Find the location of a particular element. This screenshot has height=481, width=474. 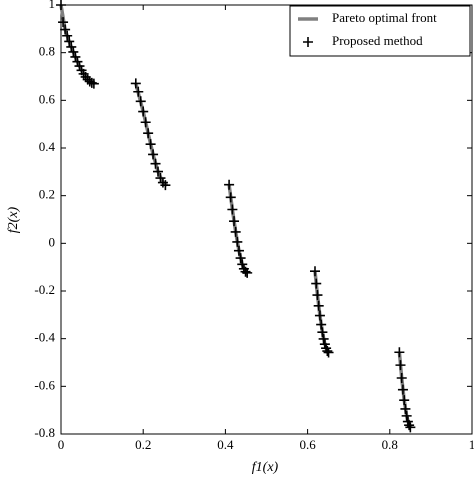

x-tick-label: 0.8 is located at coordinates (390, 444).